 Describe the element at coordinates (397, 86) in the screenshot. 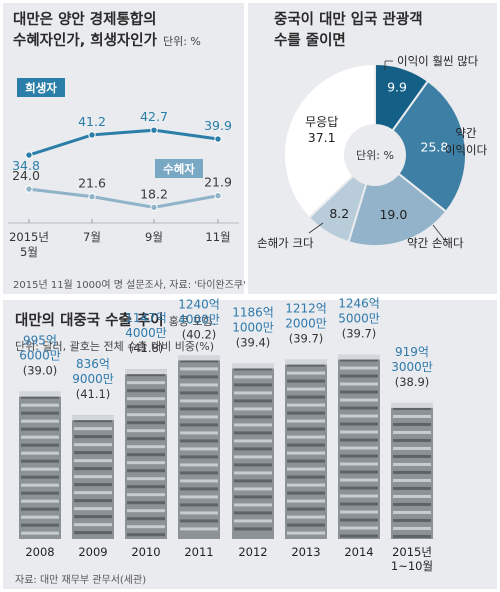

I see `pie-value-label: 9.9` at that location.